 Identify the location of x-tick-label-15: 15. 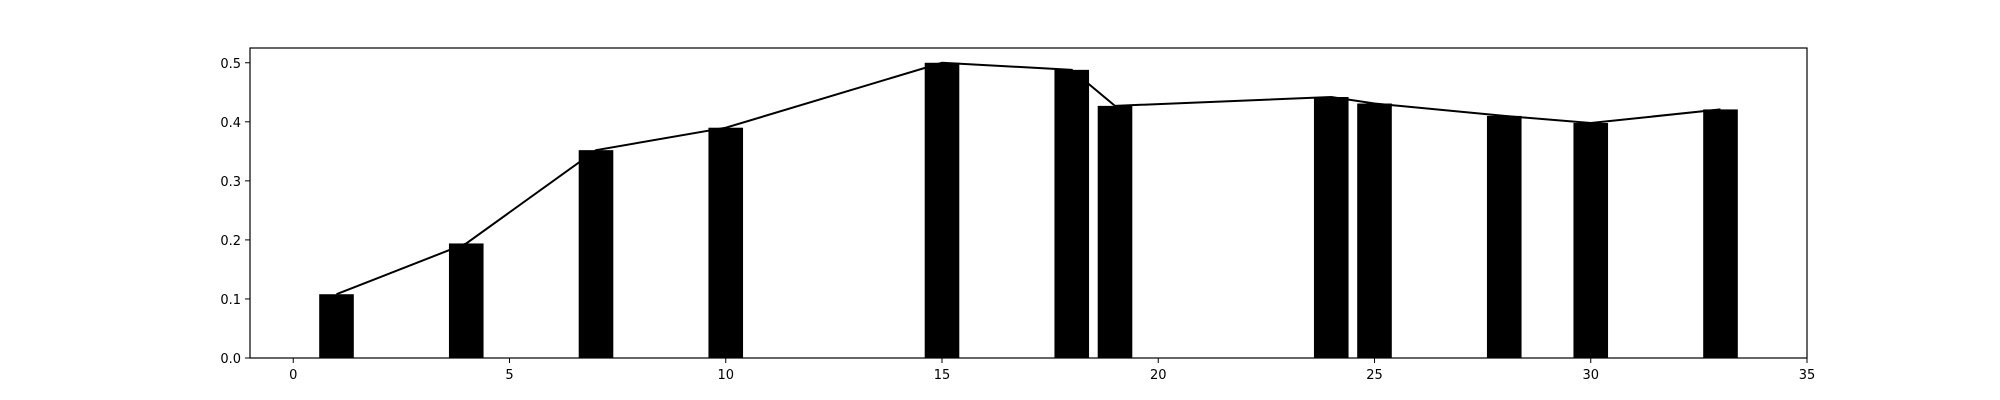
(942, 375).